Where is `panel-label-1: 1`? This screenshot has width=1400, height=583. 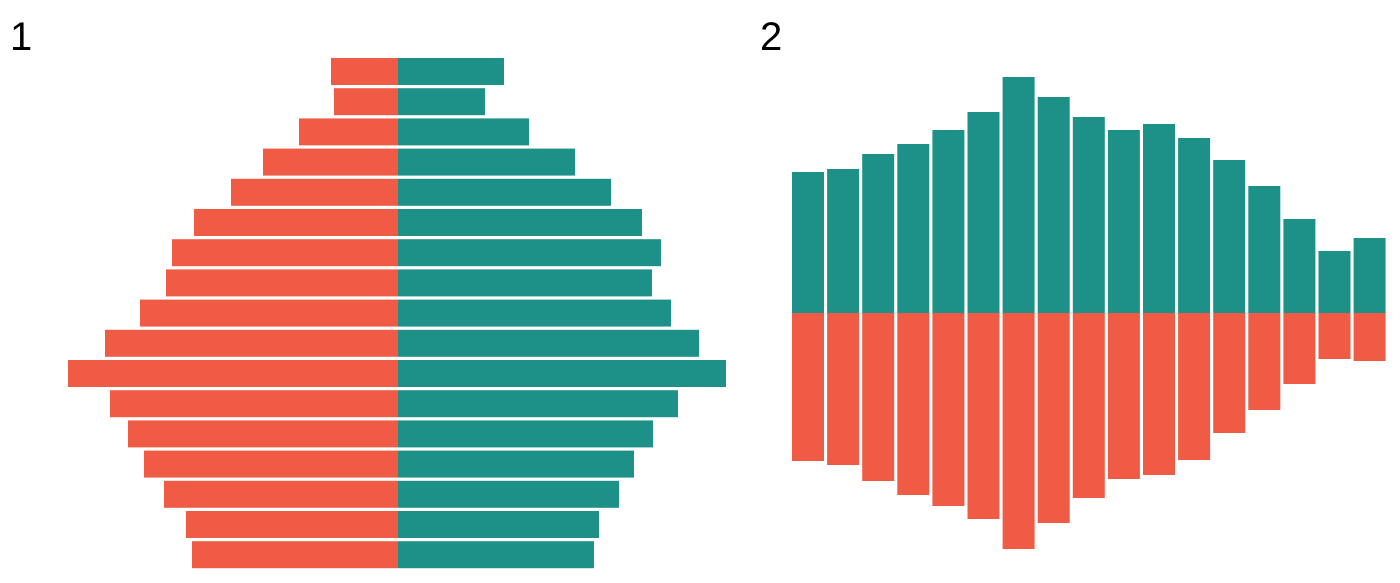
panel-label-1: 1 is located at coordinates (21, 37).